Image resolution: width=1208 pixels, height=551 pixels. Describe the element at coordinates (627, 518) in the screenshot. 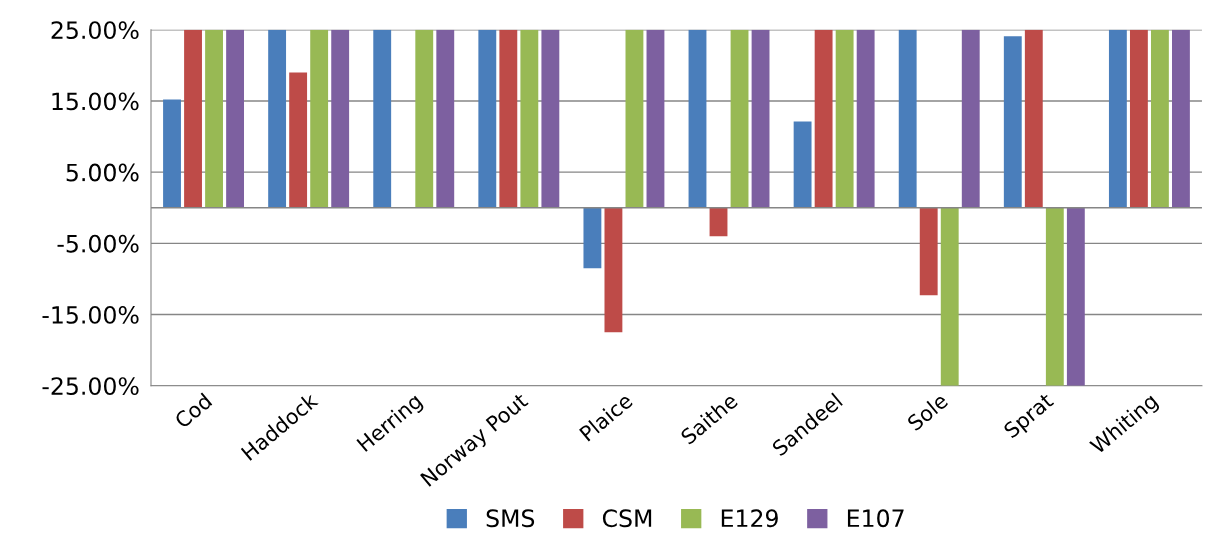

I see `legend-label: CSM` at that location.